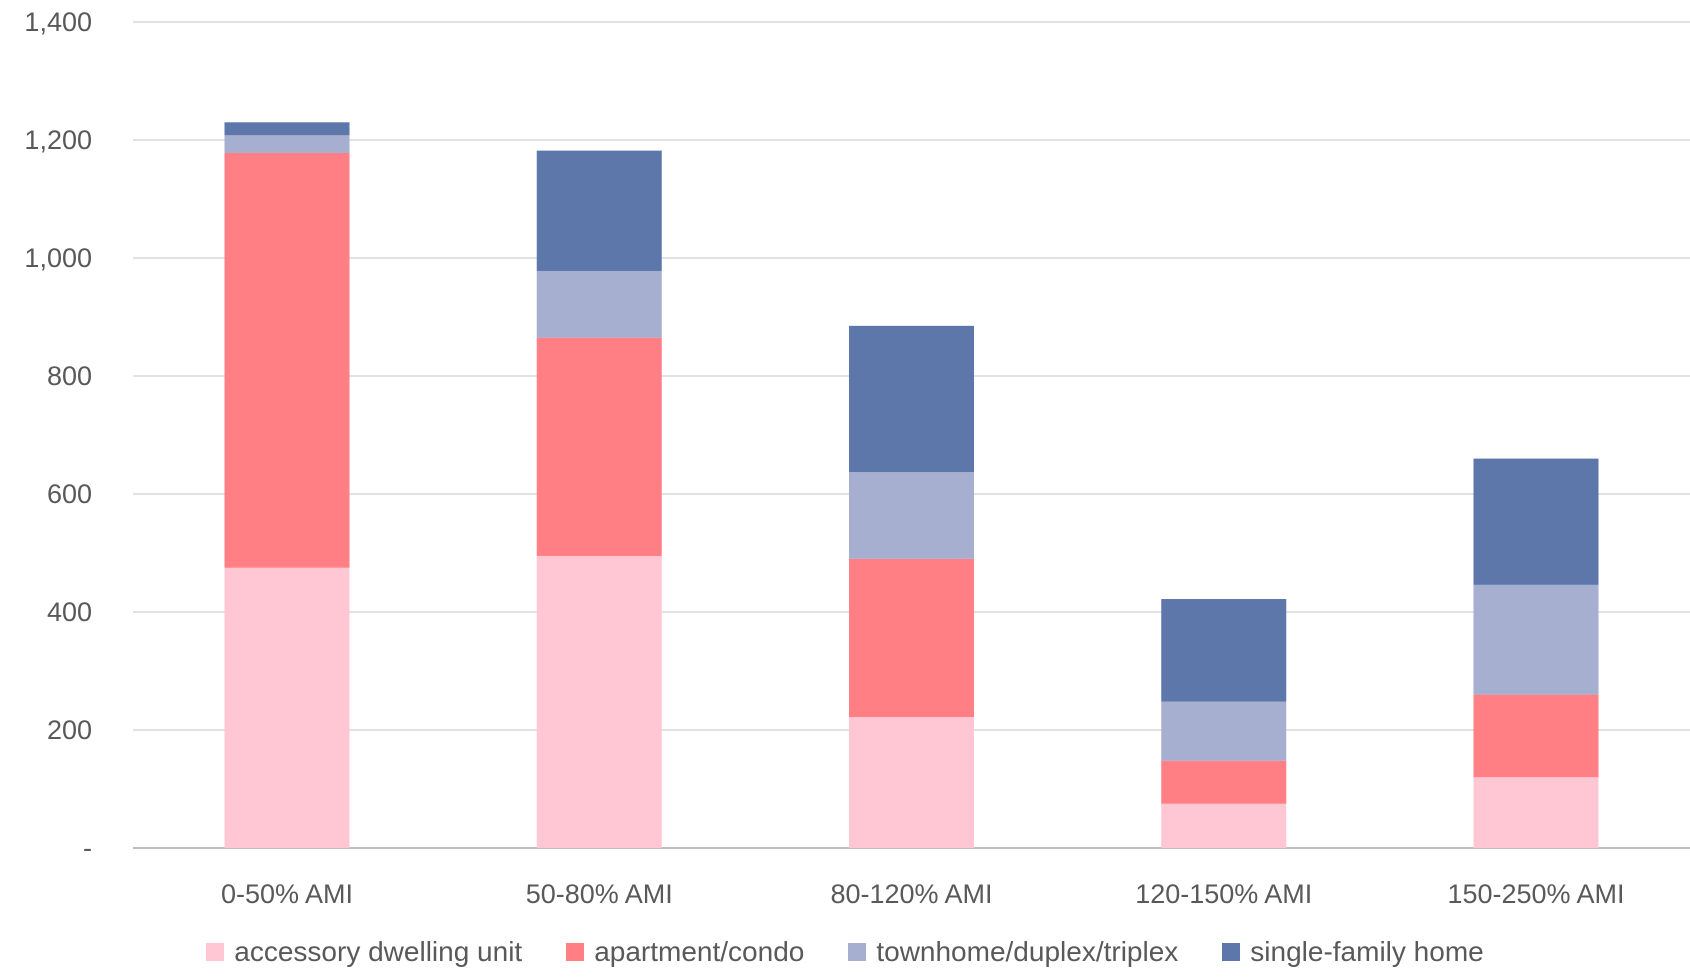 The image size is (1690, 977). What do you see at coordinates (58, 258) in the screenshot?
I see `y-tick-label: 1,000` at bounding box center [58, 258].